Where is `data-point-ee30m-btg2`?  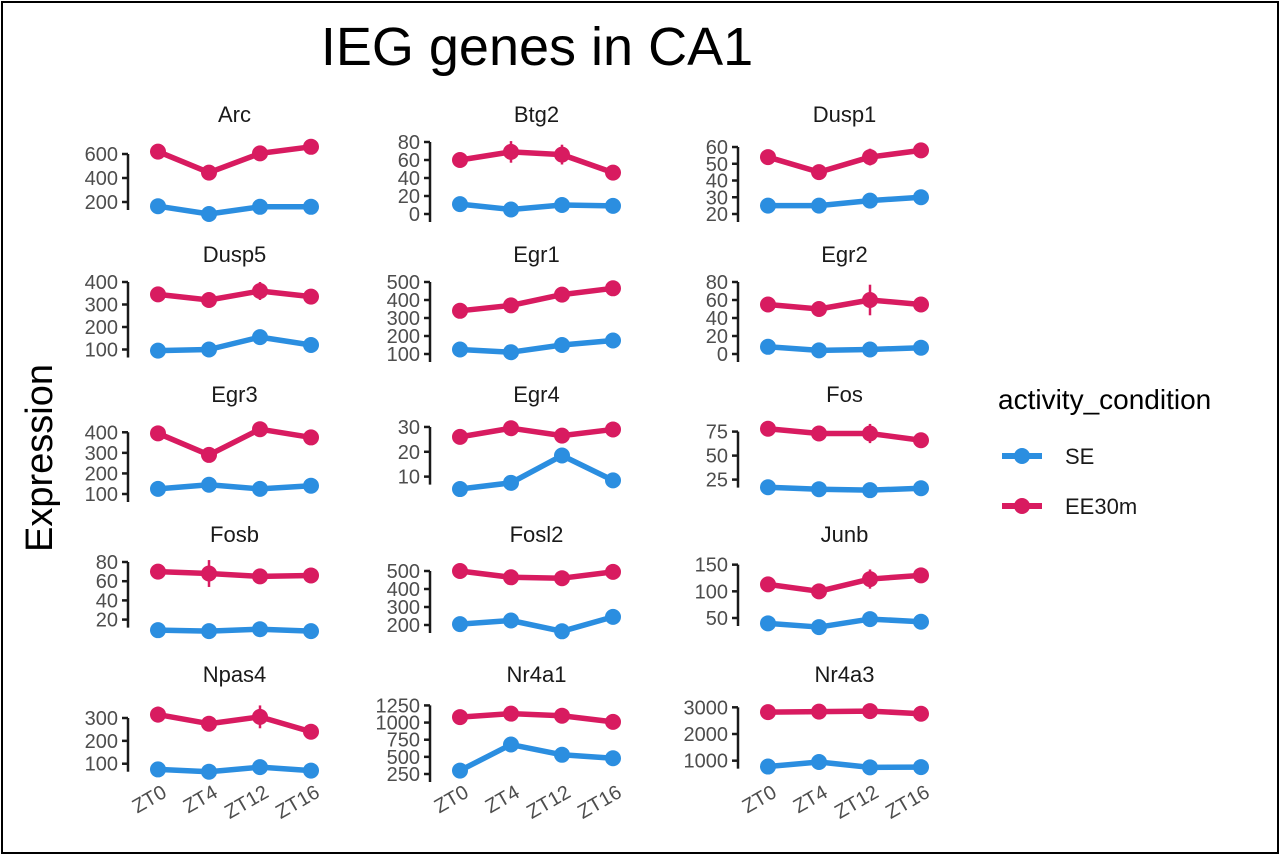 data-point-ee30m-btg2 is located at coordinates (511, 151).